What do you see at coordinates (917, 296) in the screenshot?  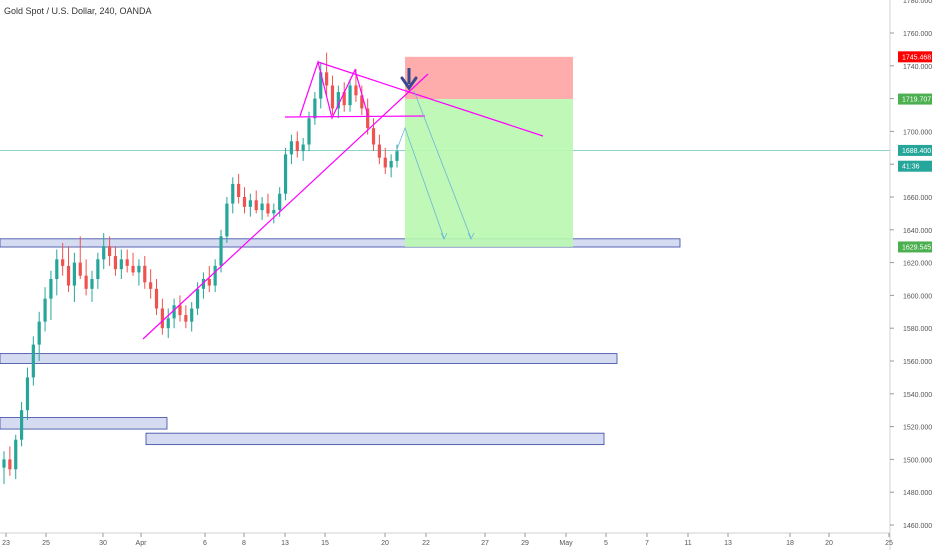 I see `price-tick-label: 1600.000` at bounding box center [917, 296].